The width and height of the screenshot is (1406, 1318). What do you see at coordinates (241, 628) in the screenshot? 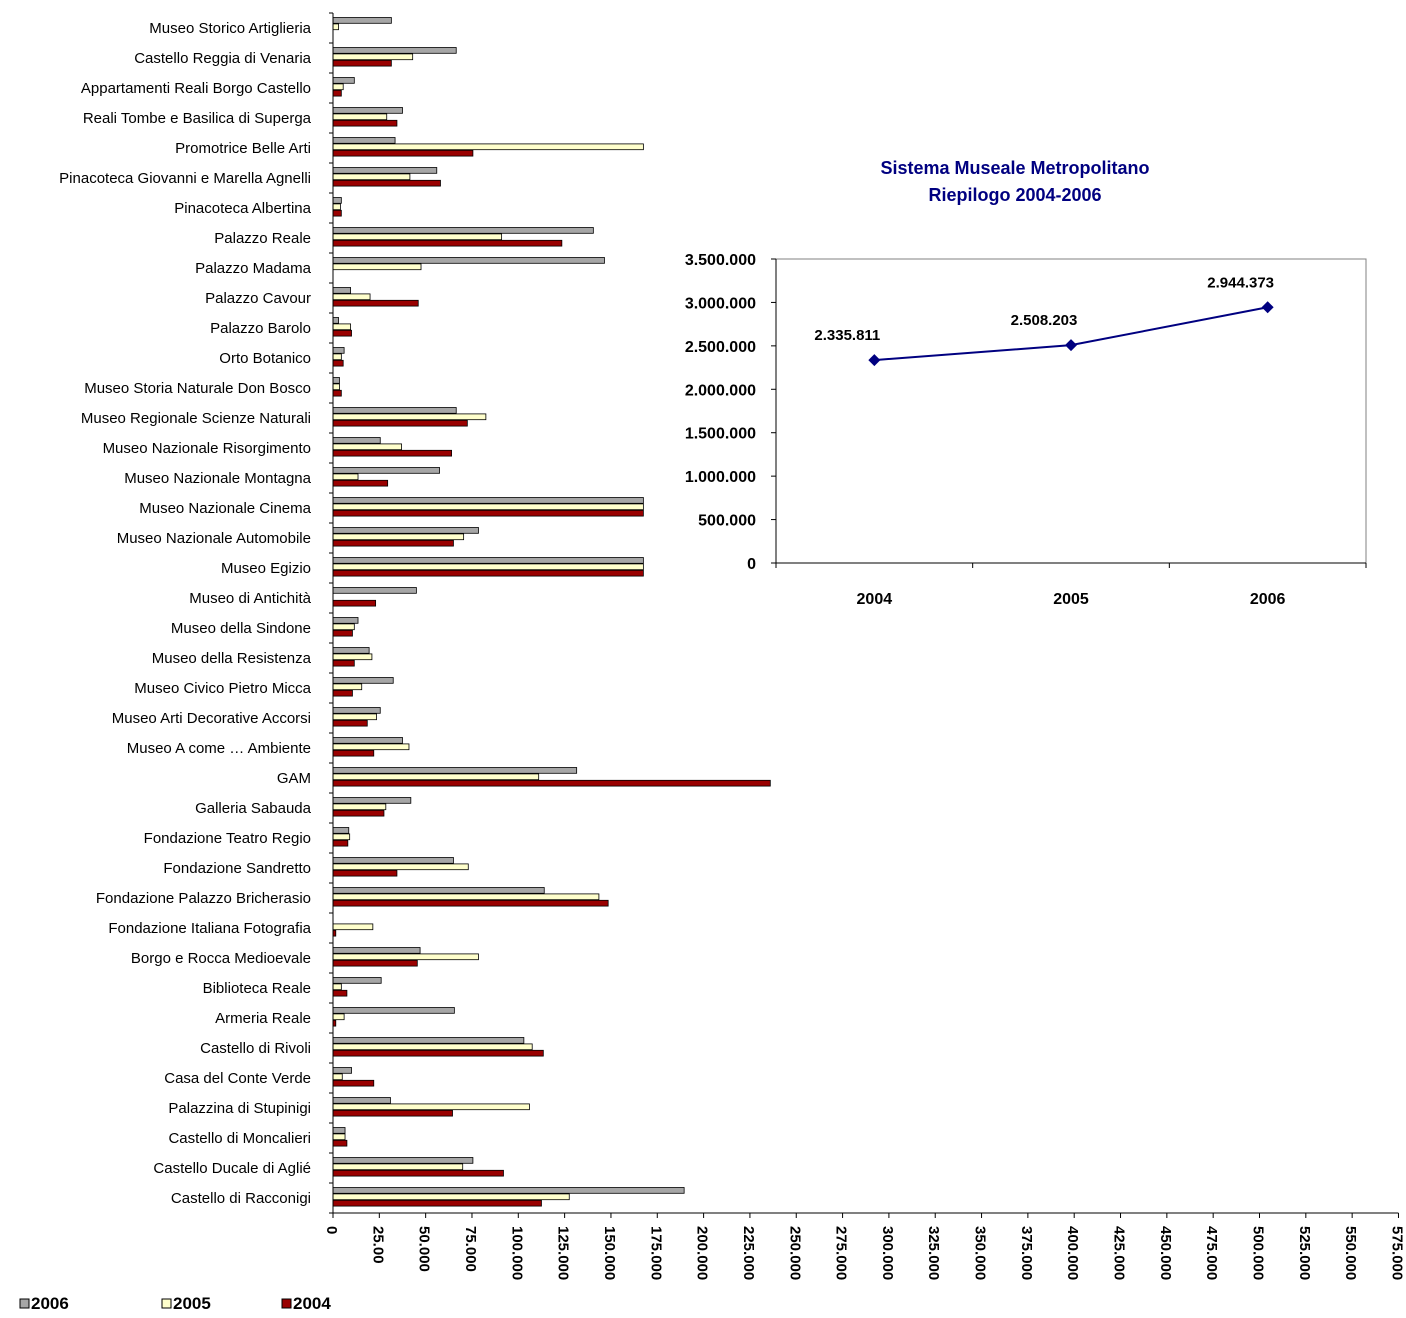
I see `category-label: Museo della Sindone` at bounding box center [241, 628].